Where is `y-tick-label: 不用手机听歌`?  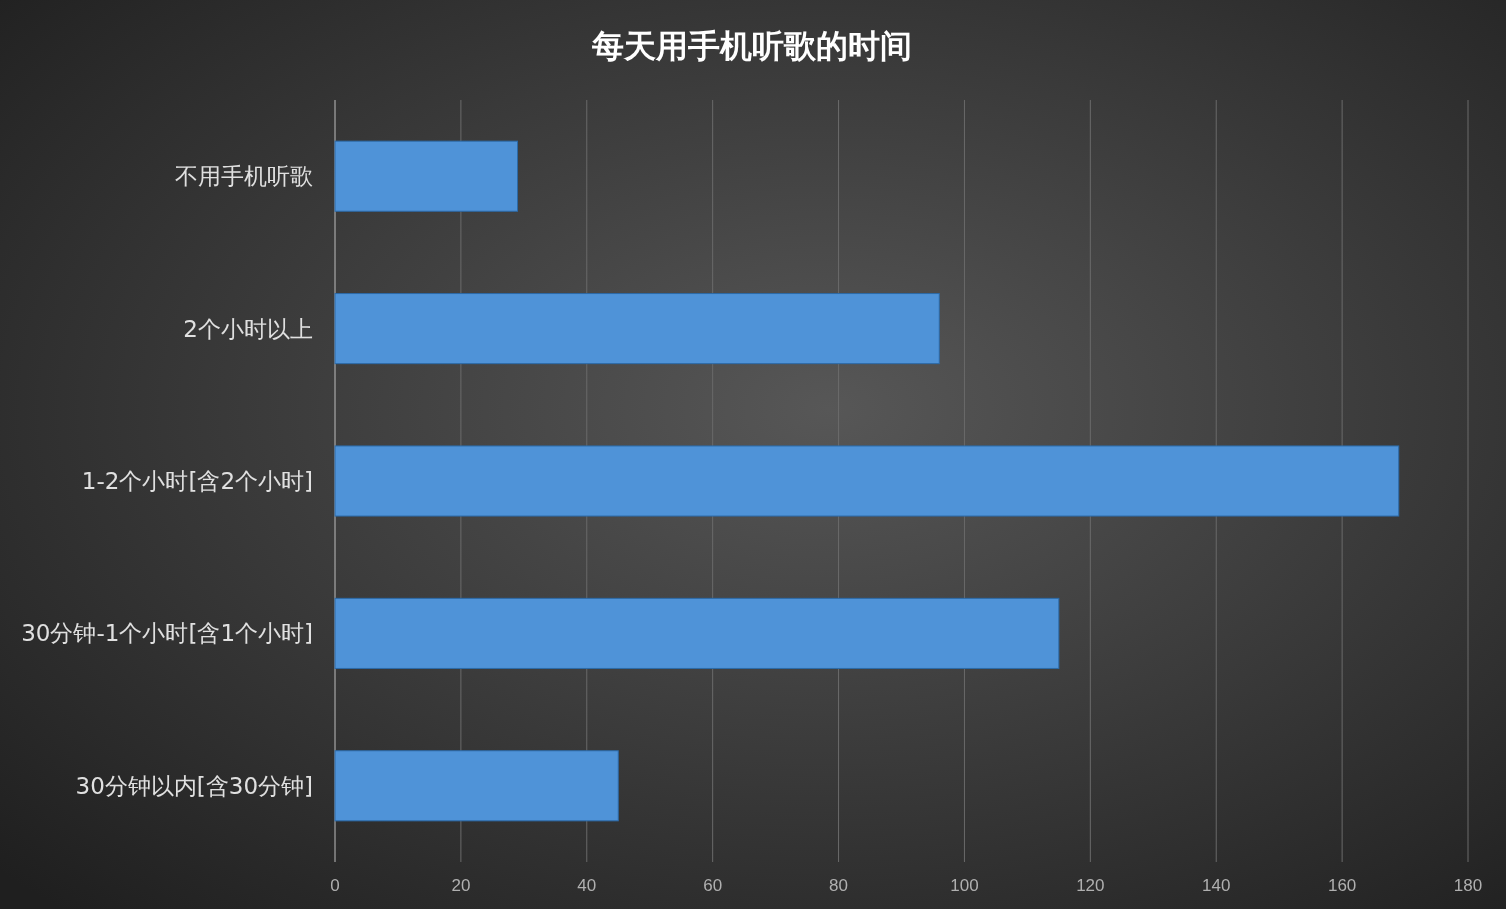
y-tick-label: 不用手机听歌 is located at coordinates (244, 176).